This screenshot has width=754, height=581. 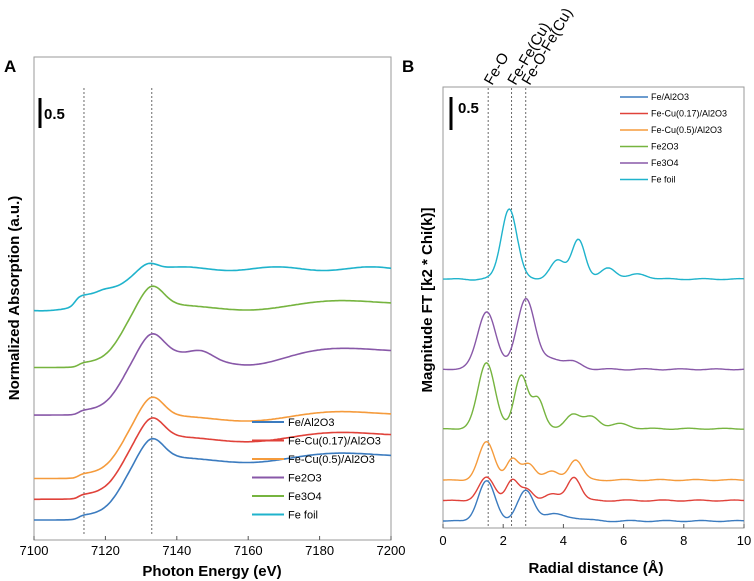 I want to click on panel-a-legend-label: Fe2O3, so click(x=305, y=479).